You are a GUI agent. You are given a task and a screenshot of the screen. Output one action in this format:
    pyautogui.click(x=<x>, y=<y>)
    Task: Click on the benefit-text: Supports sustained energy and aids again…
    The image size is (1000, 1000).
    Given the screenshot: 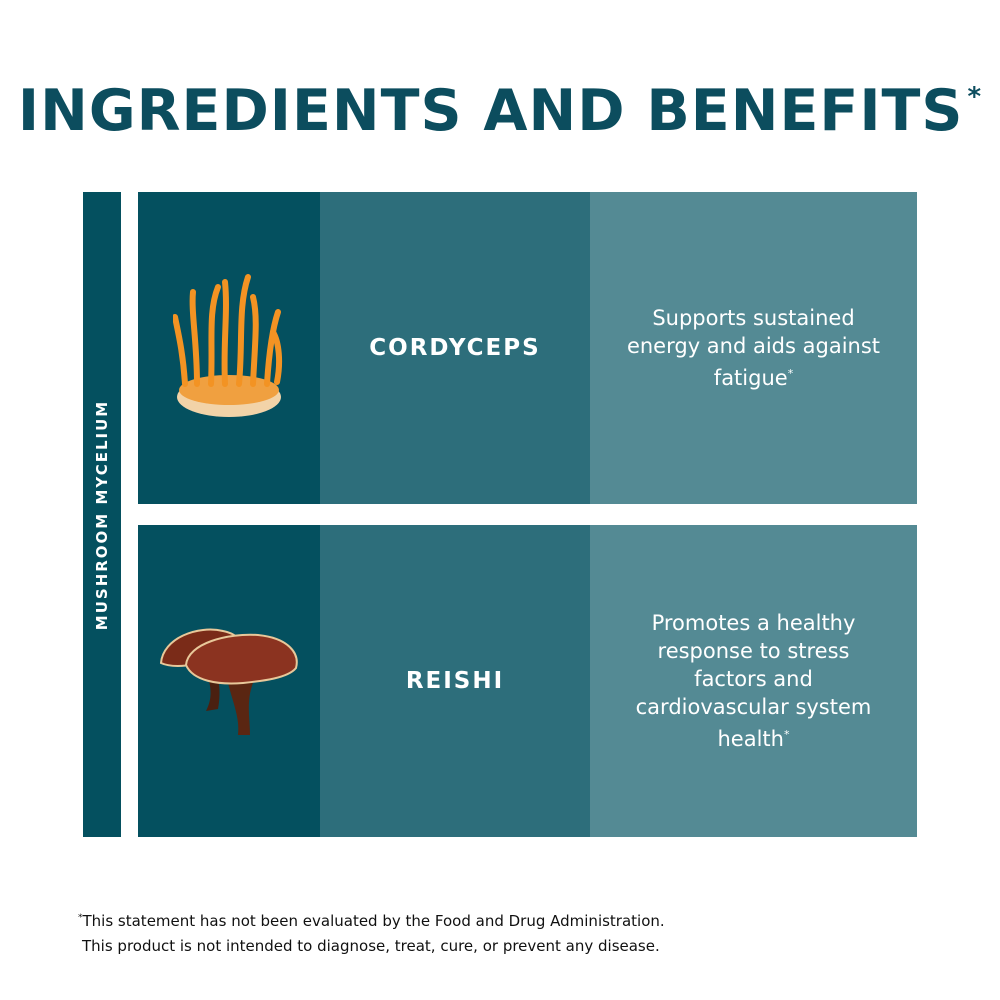 What is the action you would take?
    pyautogui.click(x=753, y=348)
    